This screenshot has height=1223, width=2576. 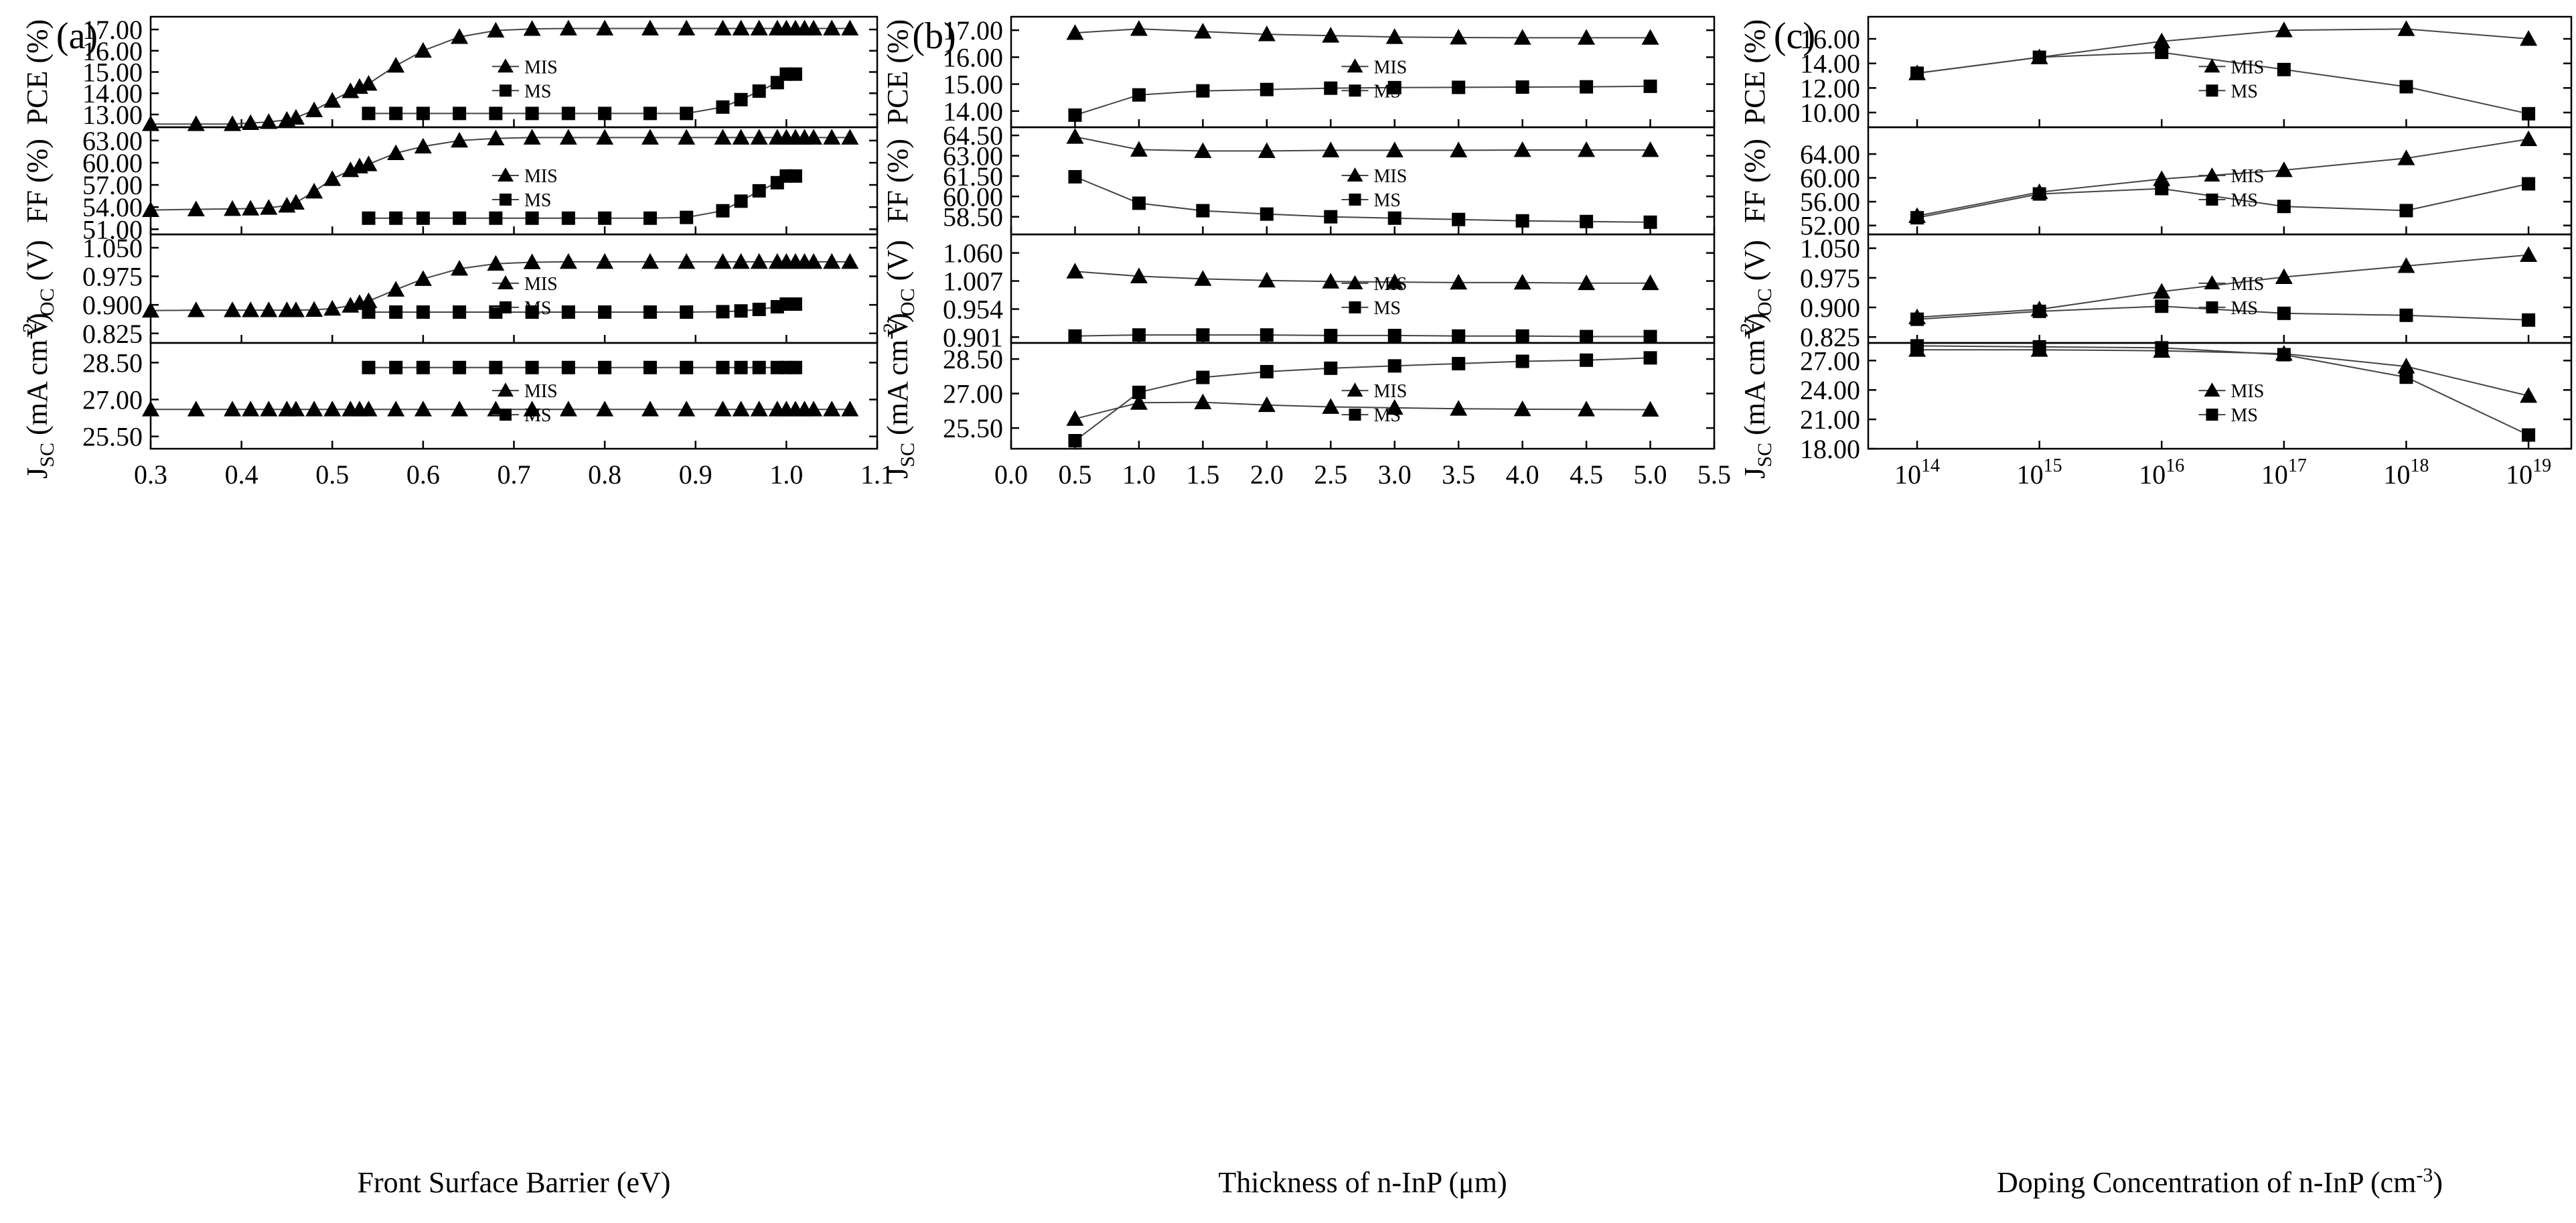 I want to click on y-tick-label: 0.901, so click(x=973, y=337).